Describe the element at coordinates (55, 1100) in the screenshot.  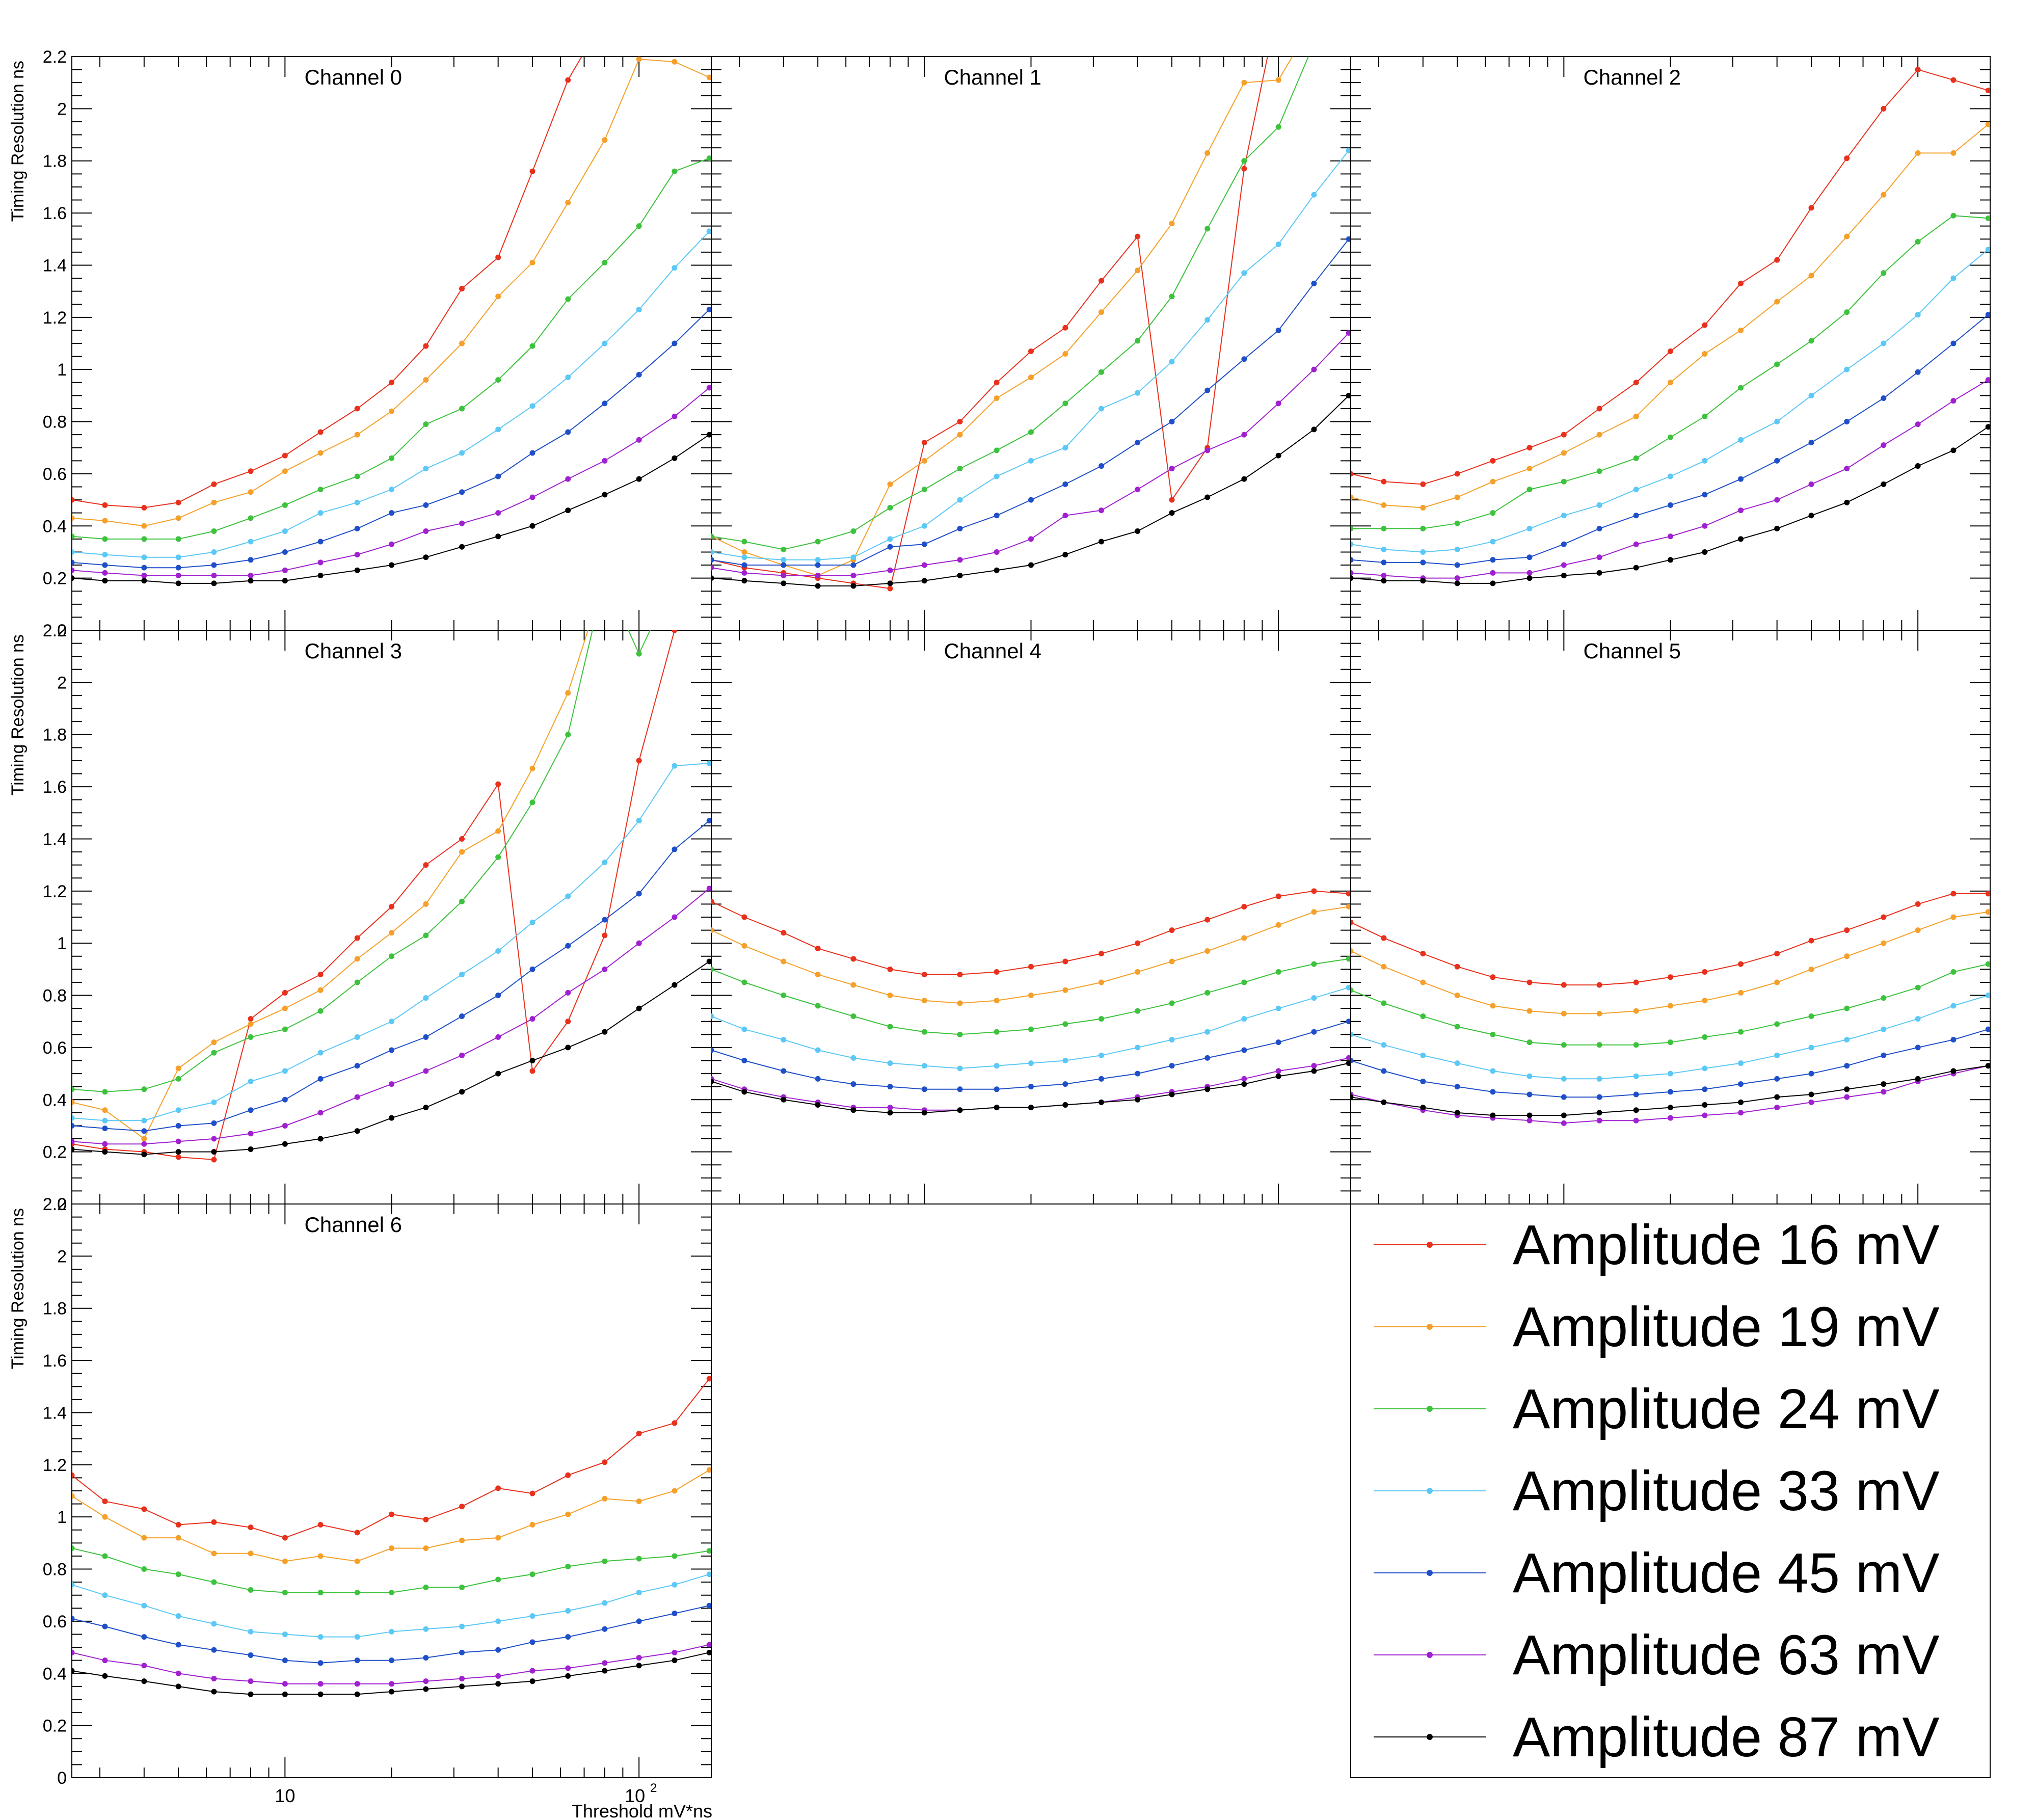
I see `y-tick-label: 0.4` at that location.